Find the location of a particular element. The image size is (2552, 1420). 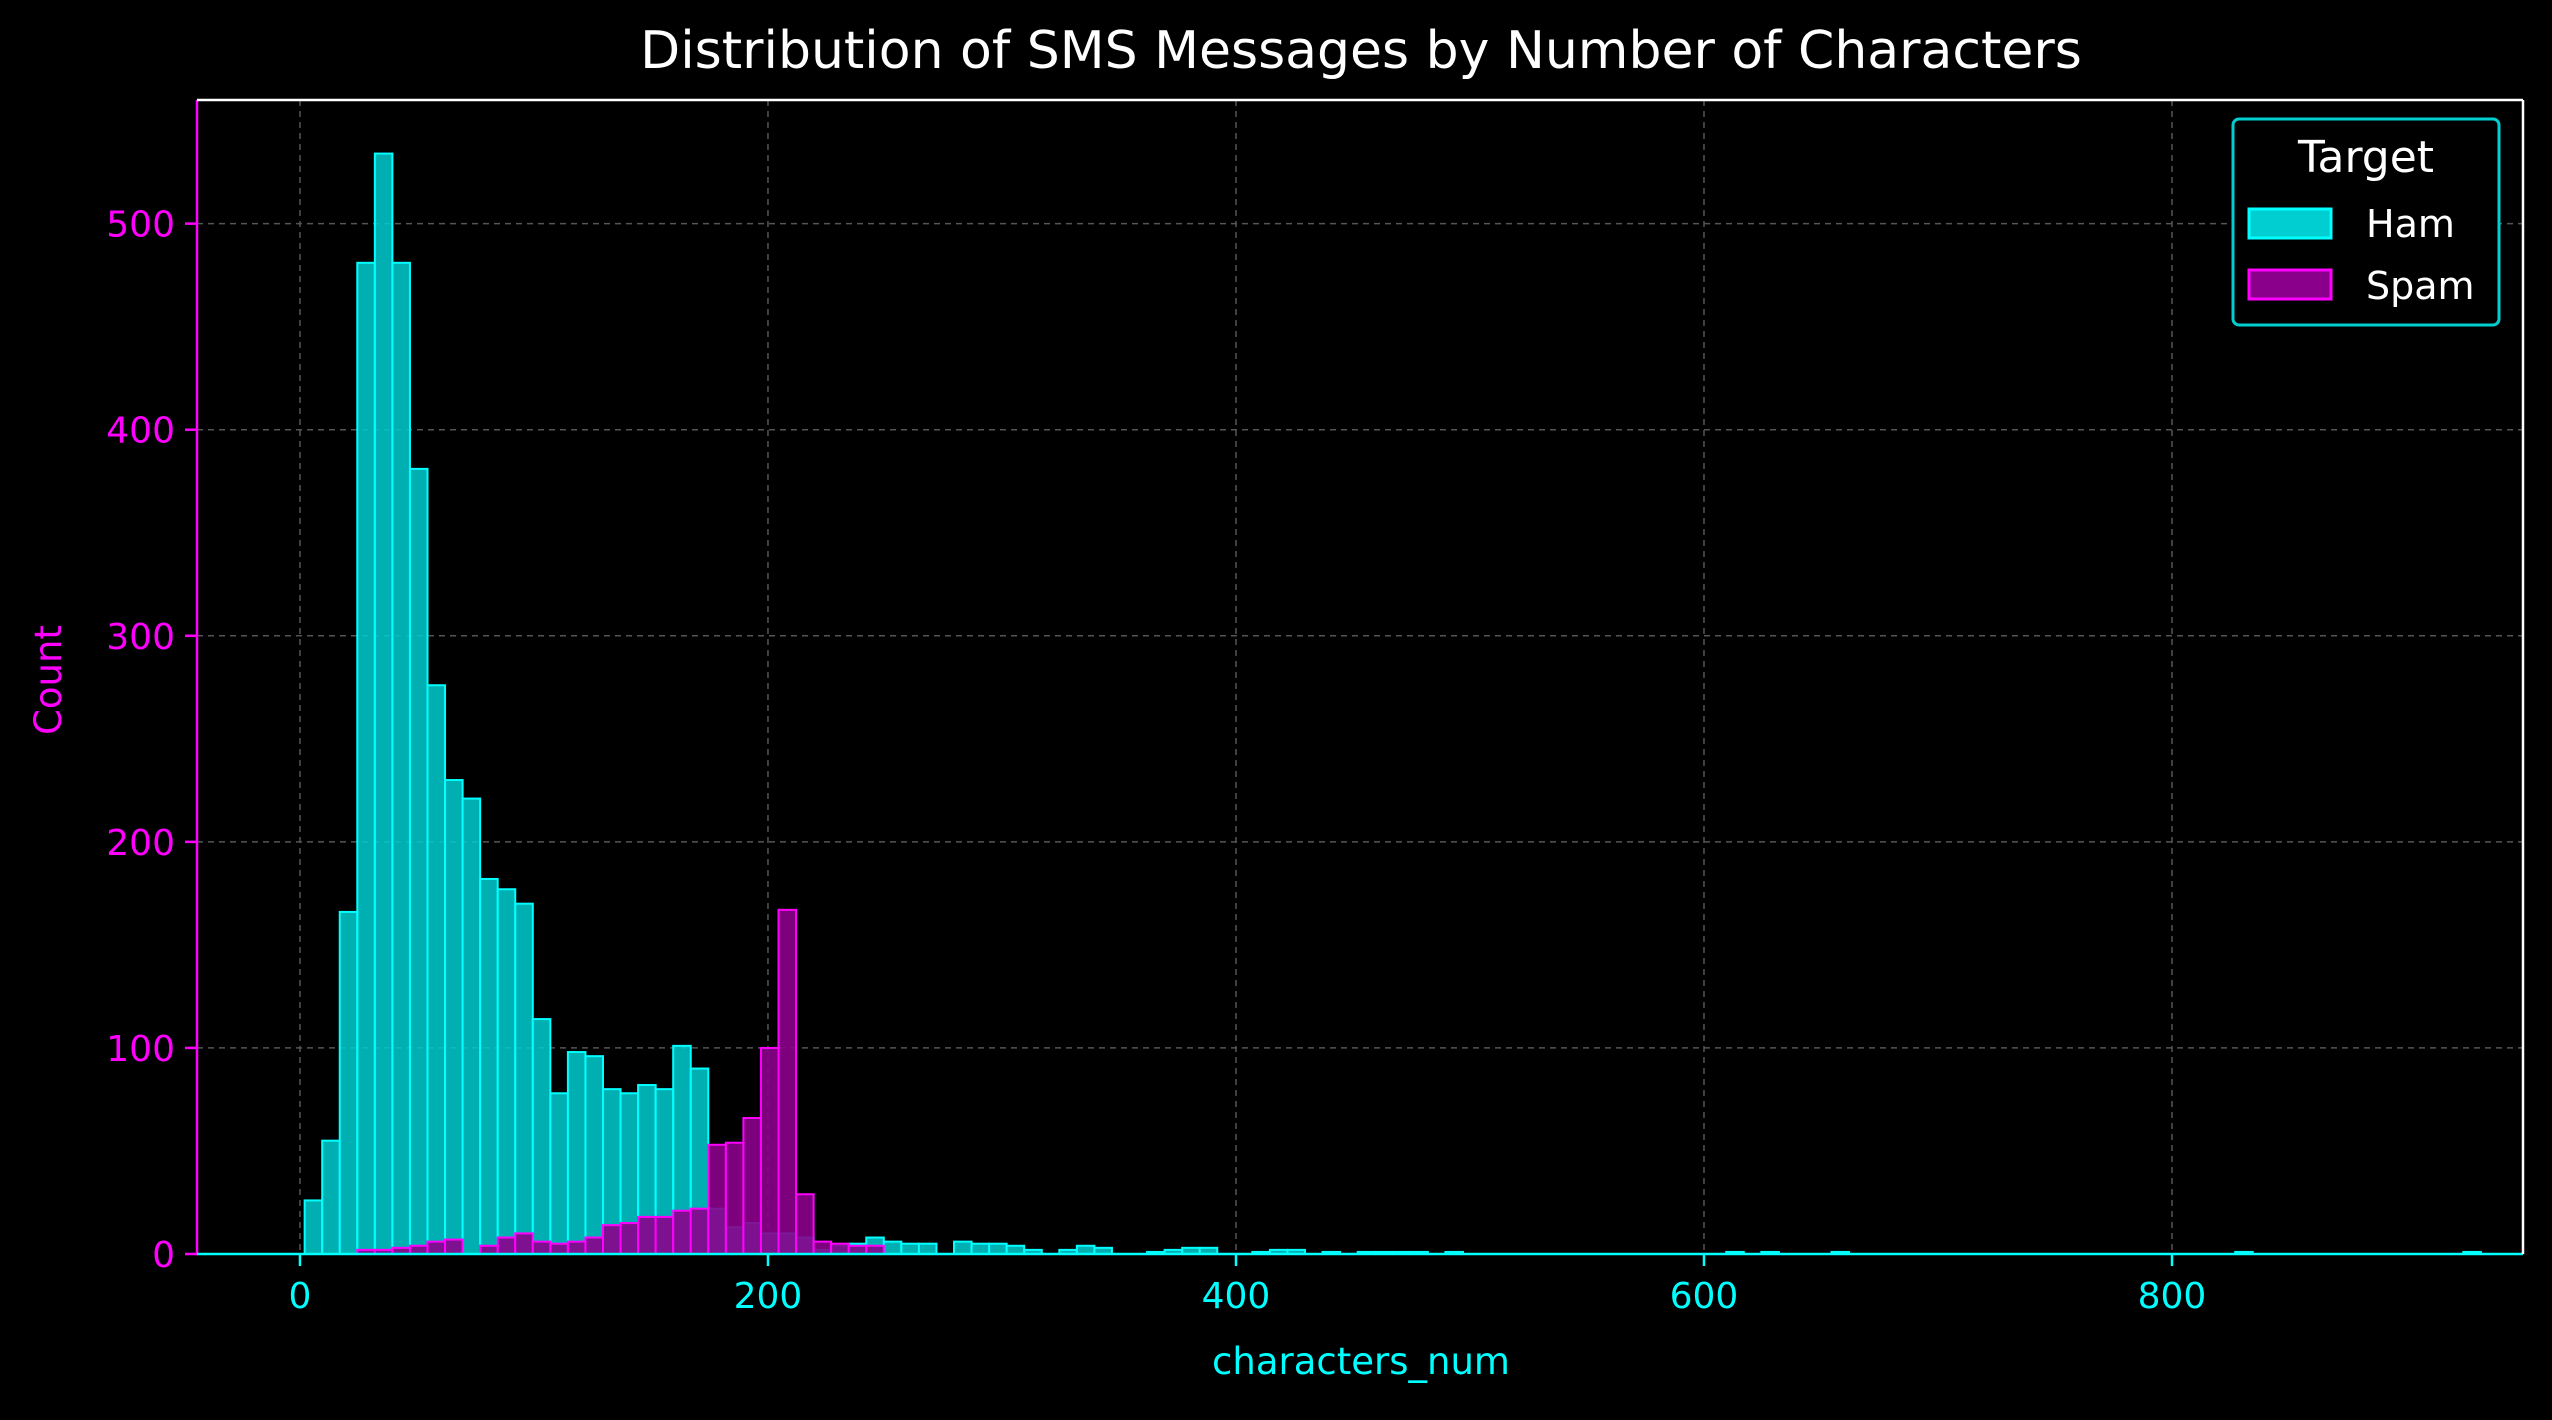

y-axis-label: Count is located at coordinates (48, 680).